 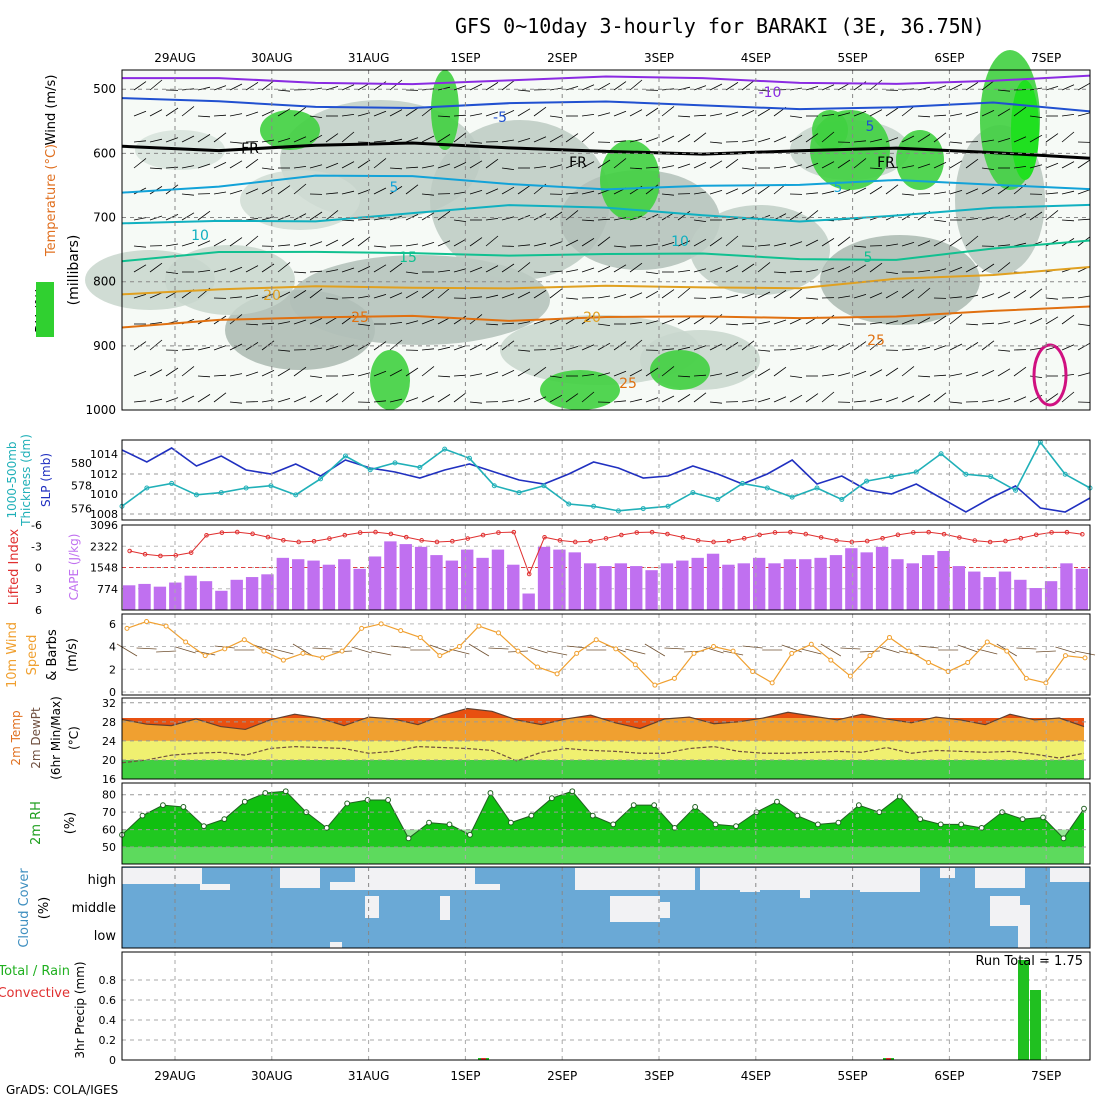 I want to click on temp-line, so click(x=603, y=719).